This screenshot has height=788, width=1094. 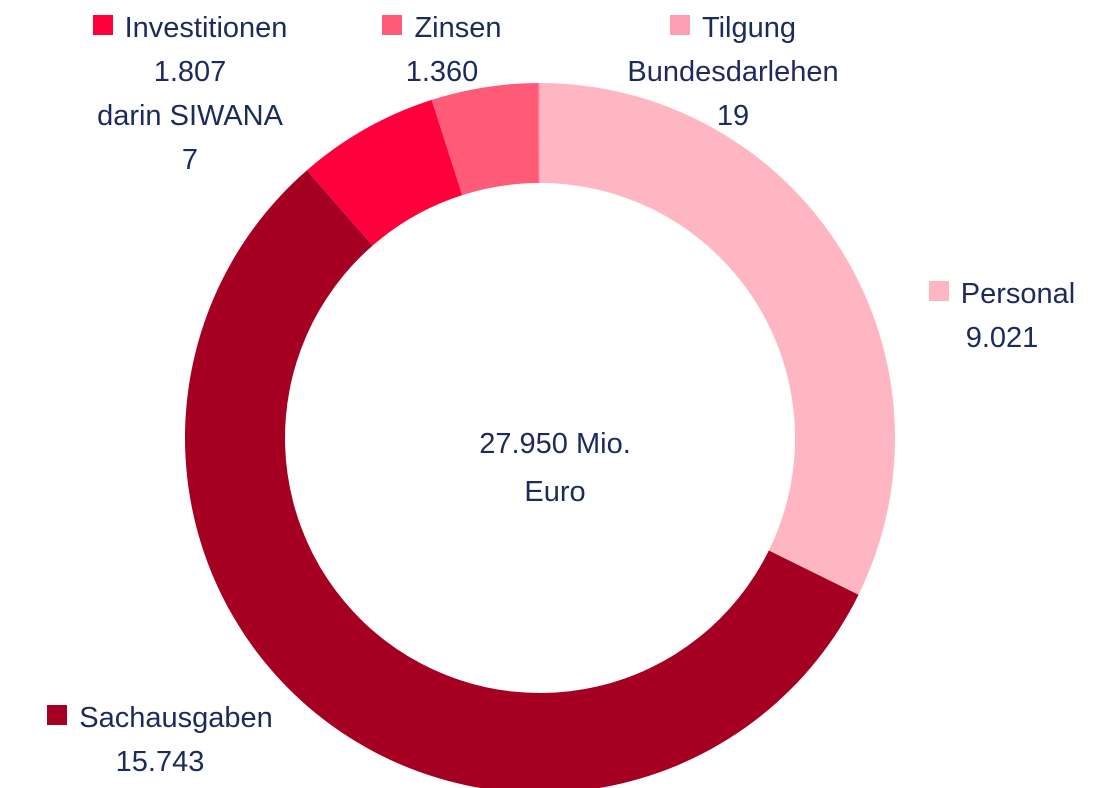 What do you see at coordinates (733, 116) in the screenshot?
I see `value-label: 19` at bounding box center [733, 116].